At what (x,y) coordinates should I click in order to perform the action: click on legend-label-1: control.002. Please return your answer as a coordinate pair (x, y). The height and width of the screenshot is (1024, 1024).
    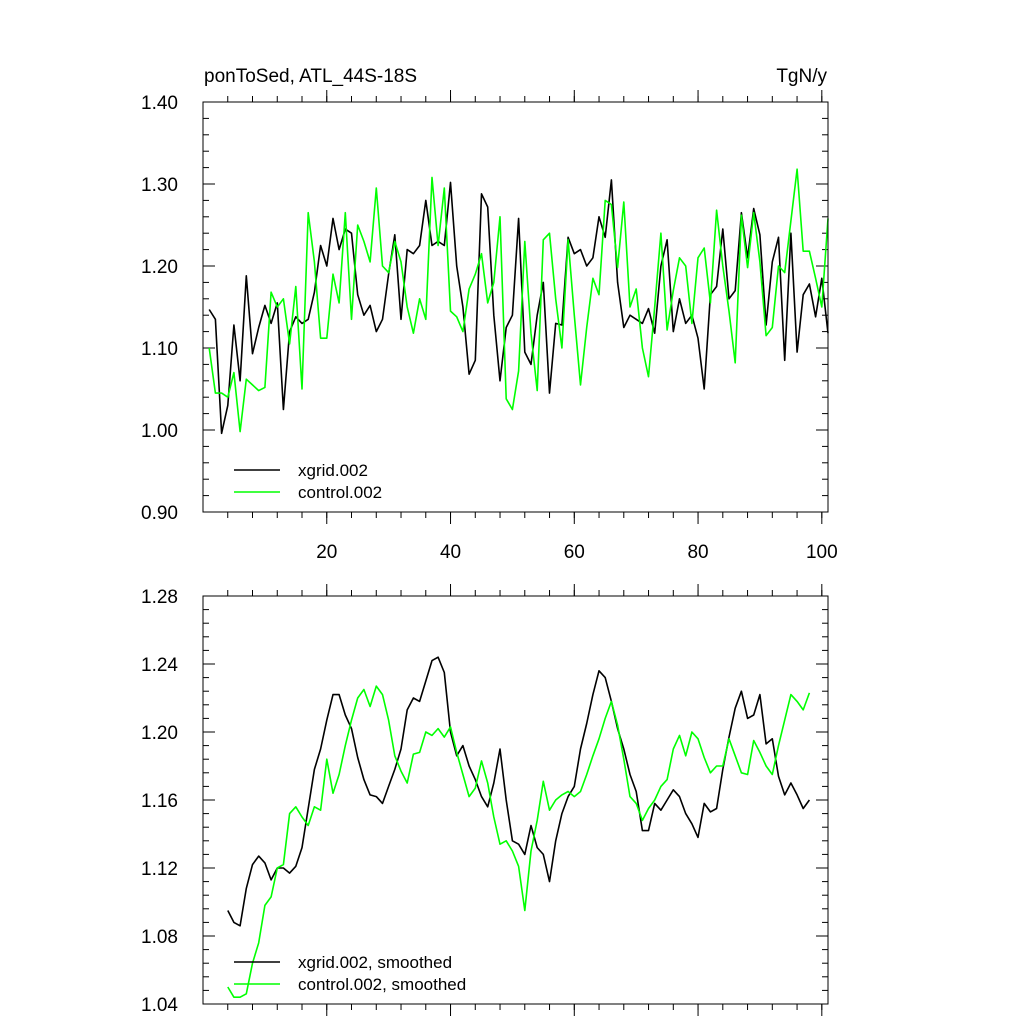
    Looking at the image, I should click on (340, 492).